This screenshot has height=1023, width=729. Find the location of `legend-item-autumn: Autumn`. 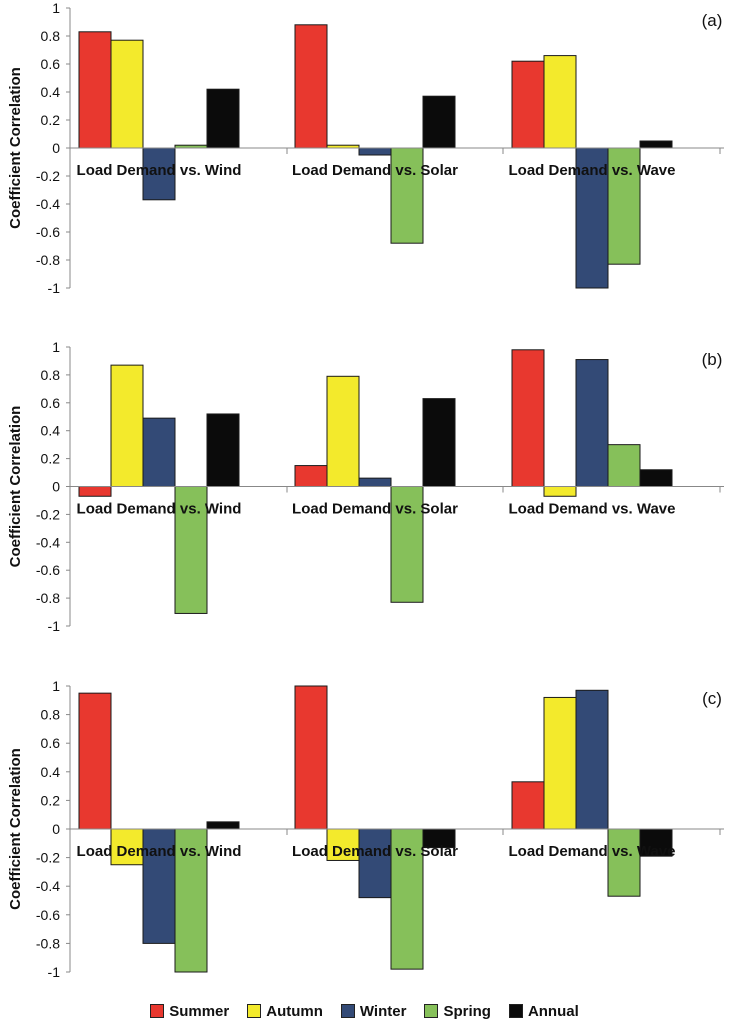

legend-item-autumn: Autumn is located at coordinates (285, 1011).